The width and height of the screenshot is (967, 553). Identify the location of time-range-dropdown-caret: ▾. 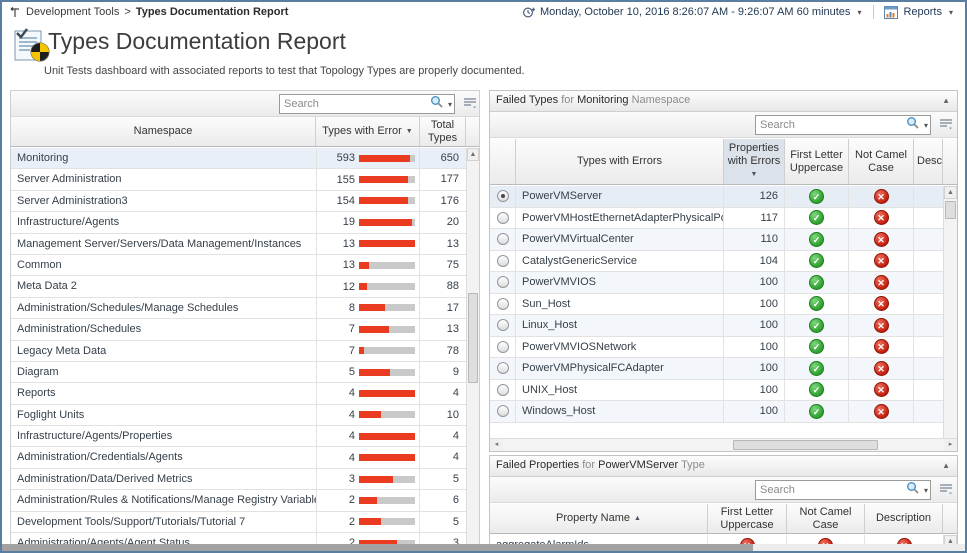
(859, 12).